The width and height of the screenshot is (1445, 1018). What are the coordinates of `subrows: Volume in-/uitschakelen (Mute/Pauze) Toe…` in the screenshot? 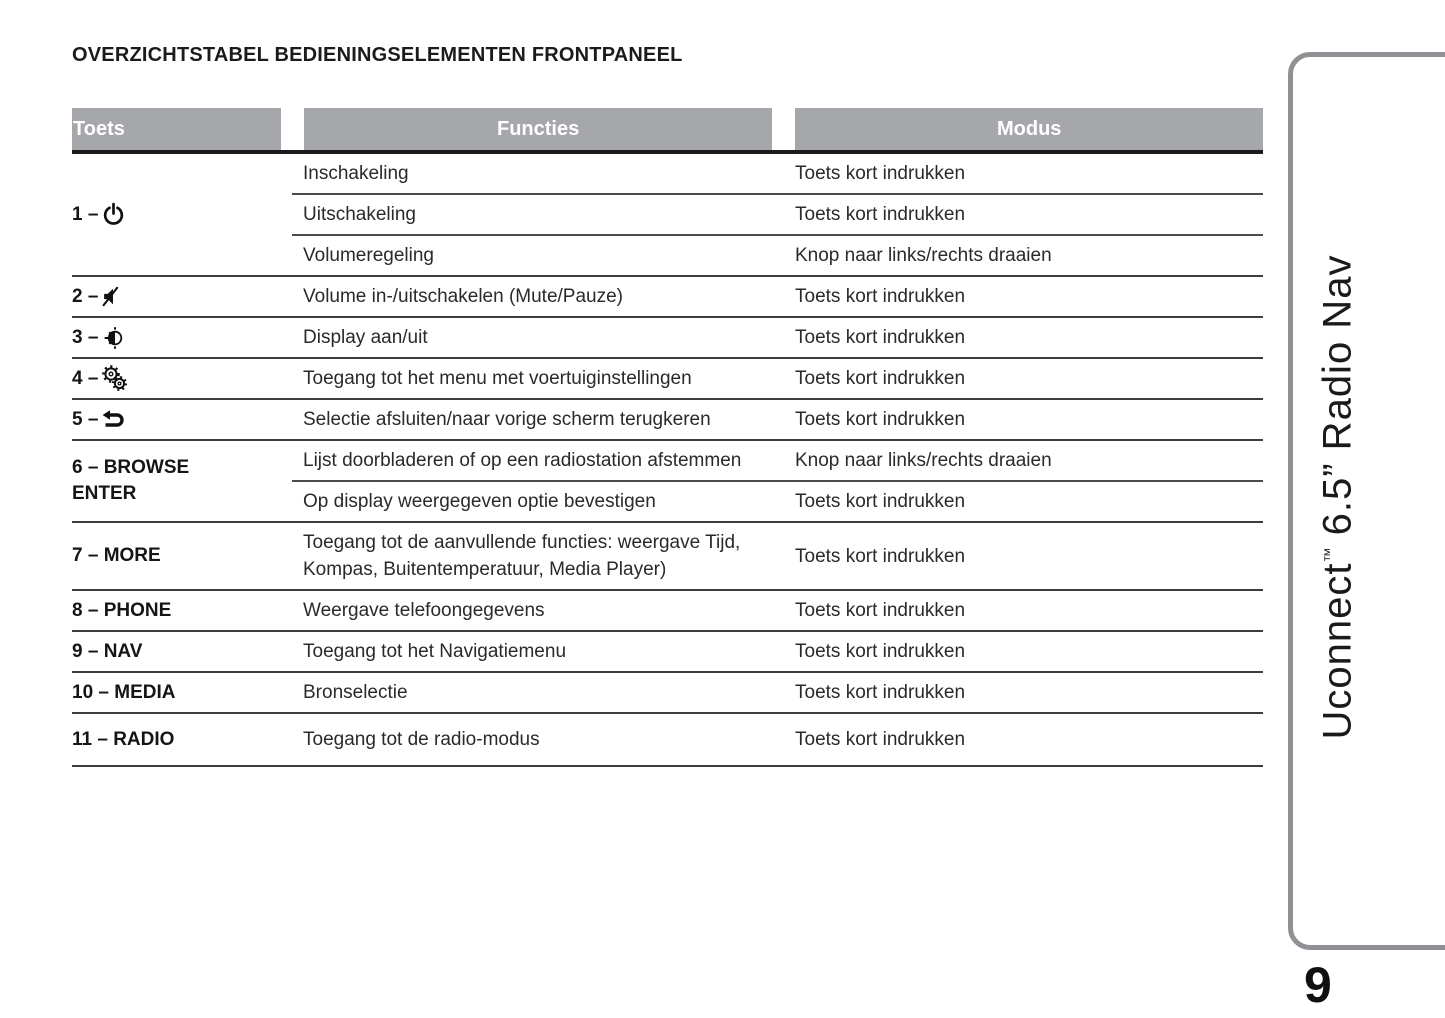 It's located at (777, 296).